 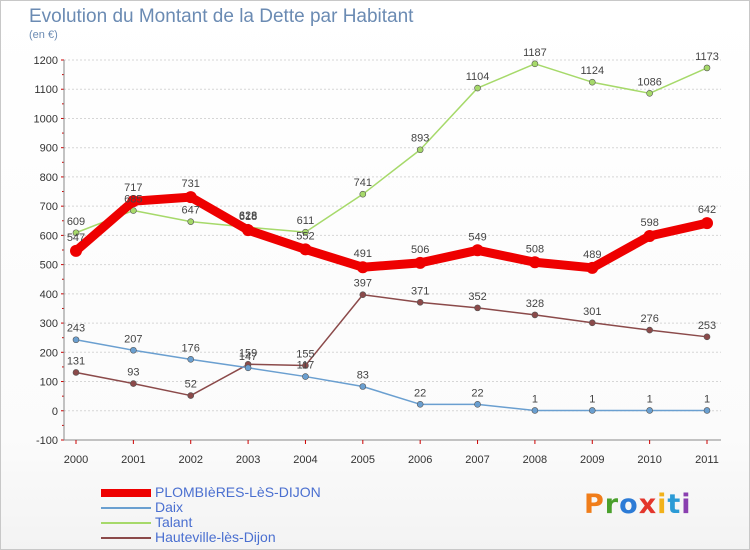 What do you see at coordinates (76, 222) in the screenshot?
I see `data-label: 609` at bounding box center [76, 222].